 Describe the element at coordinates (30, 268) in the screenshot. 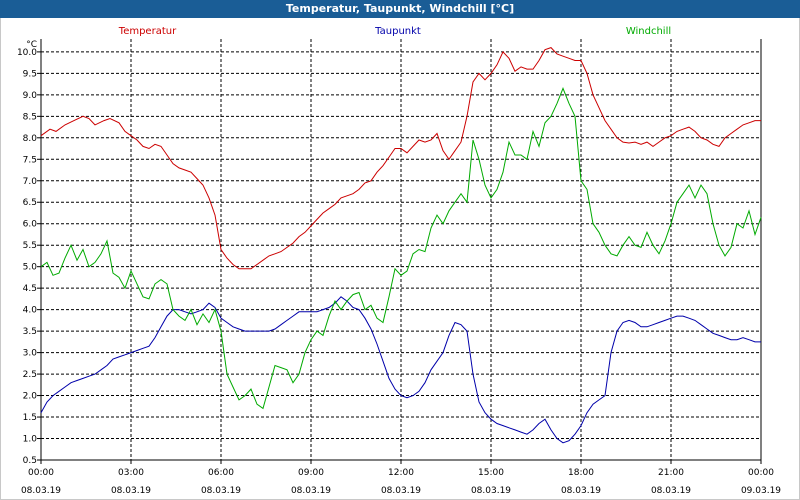

I see `y-tick-label: 5.0` at that location.